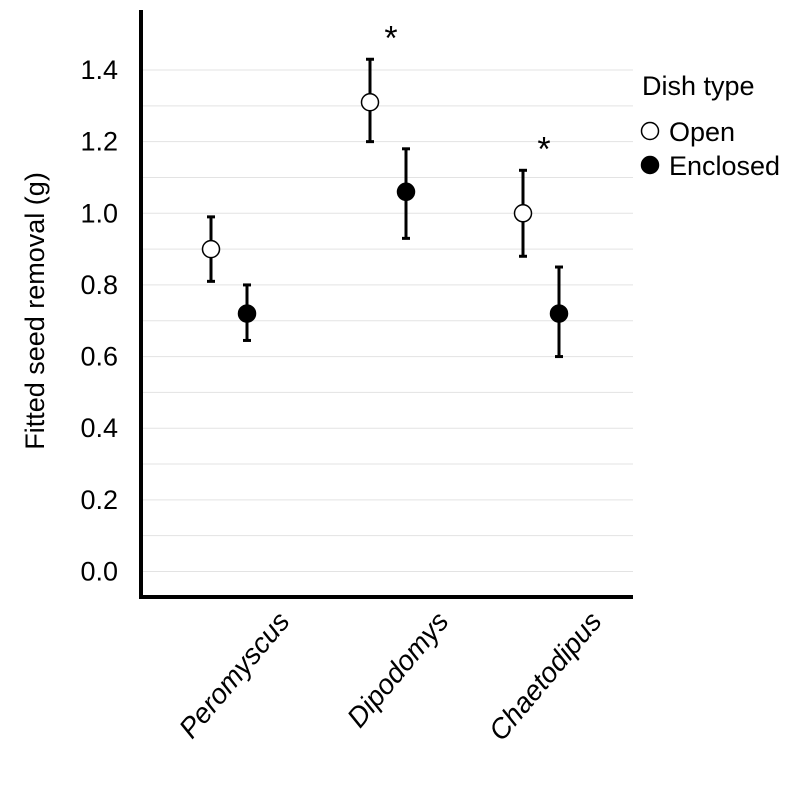 Image resolution: width=812 pixels, height=787 pixels. Describe the element at coordinates (724, 166) in the screenshot. I see `legend-label-enclosed: Enclosed` at that location.